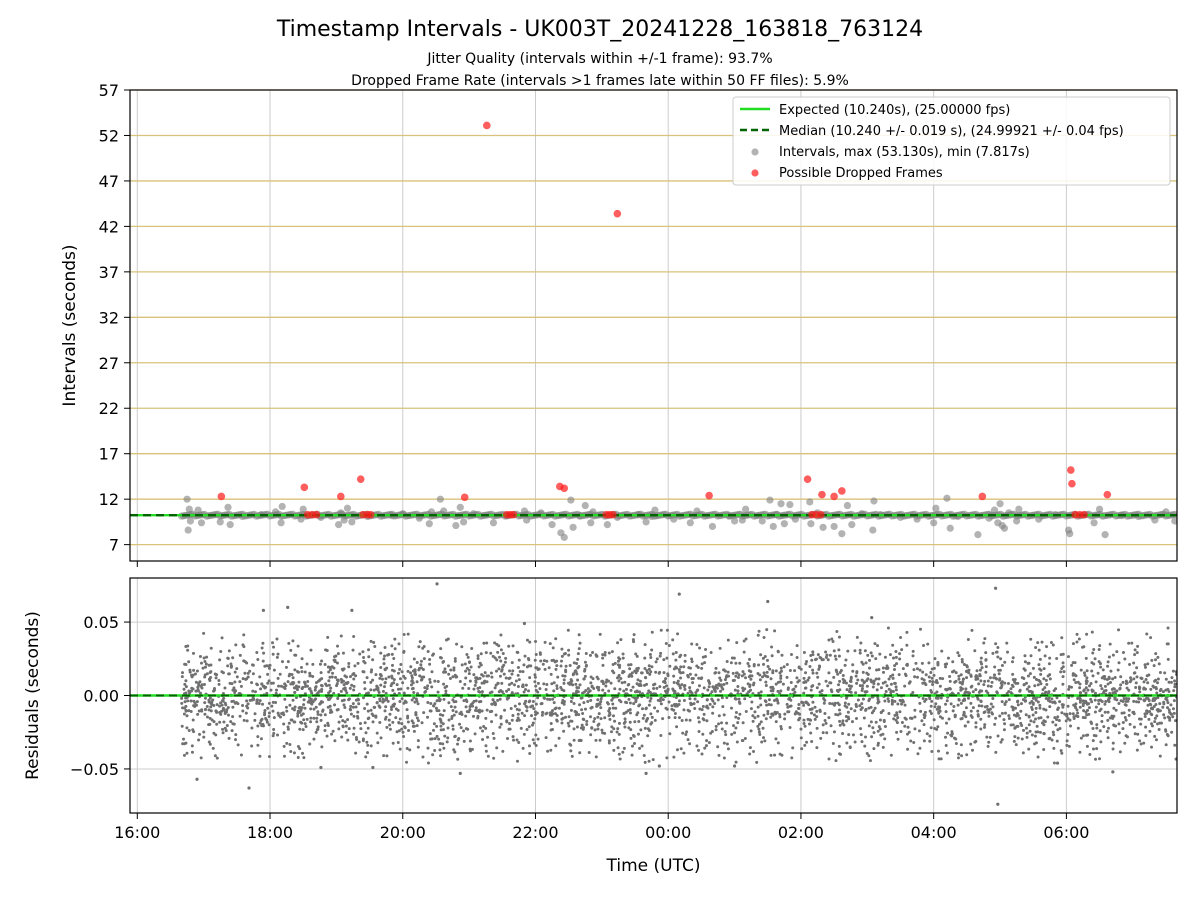 The height and width of the screenshot is (900, 1200). Describe the element at coordinates (373, 767) in the screenshot. I see `residual-outlier` at that location.